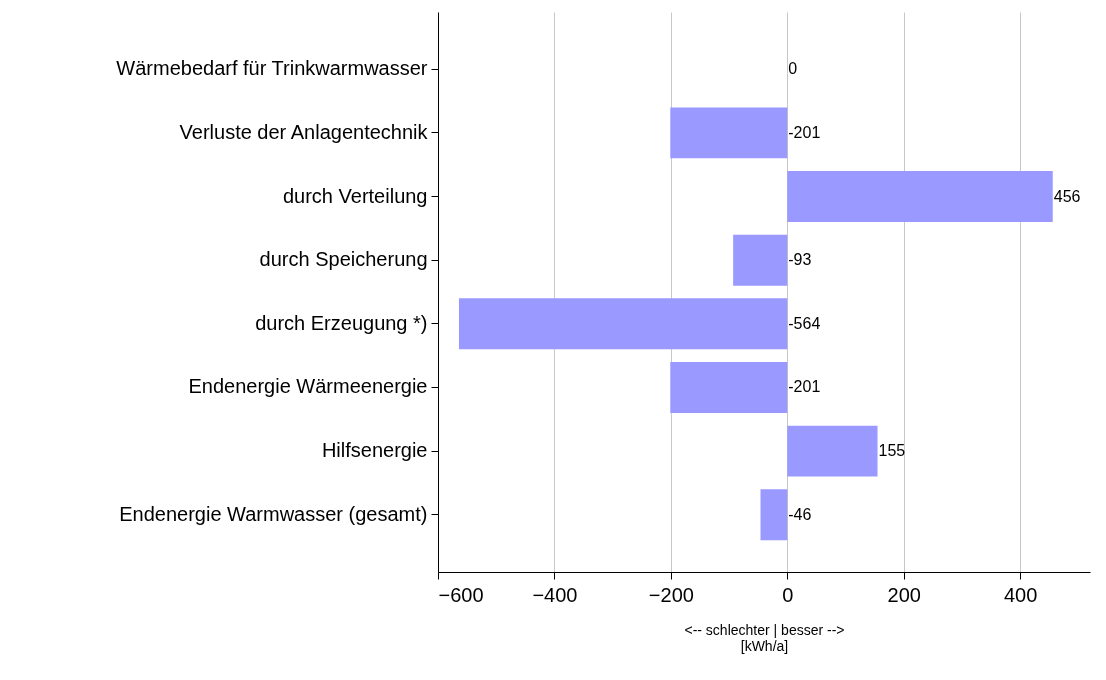 The height and width of the screenshot is (680, 1106). I want to click on x-tick-label: −600, so click(461, 594).